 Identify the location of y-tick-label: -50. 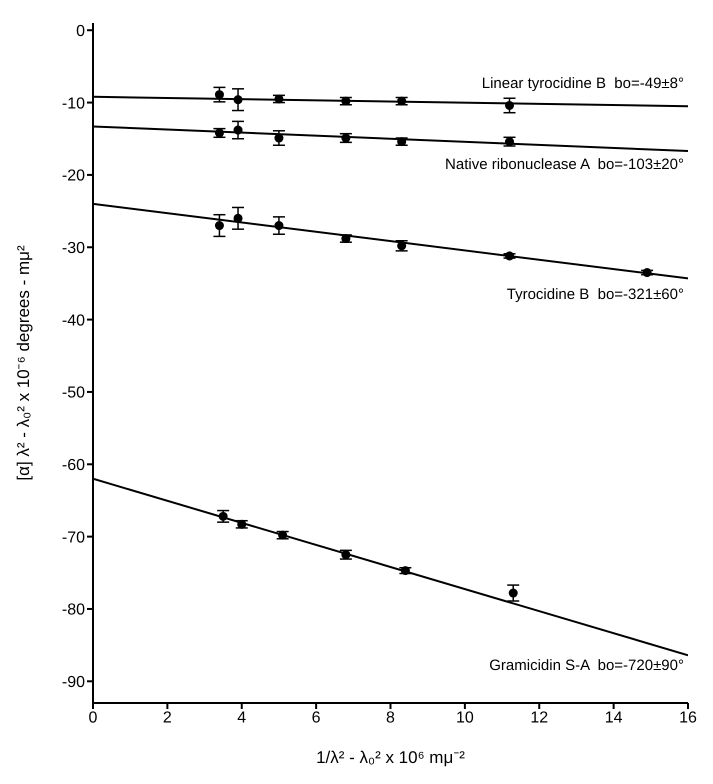
(74, 393).